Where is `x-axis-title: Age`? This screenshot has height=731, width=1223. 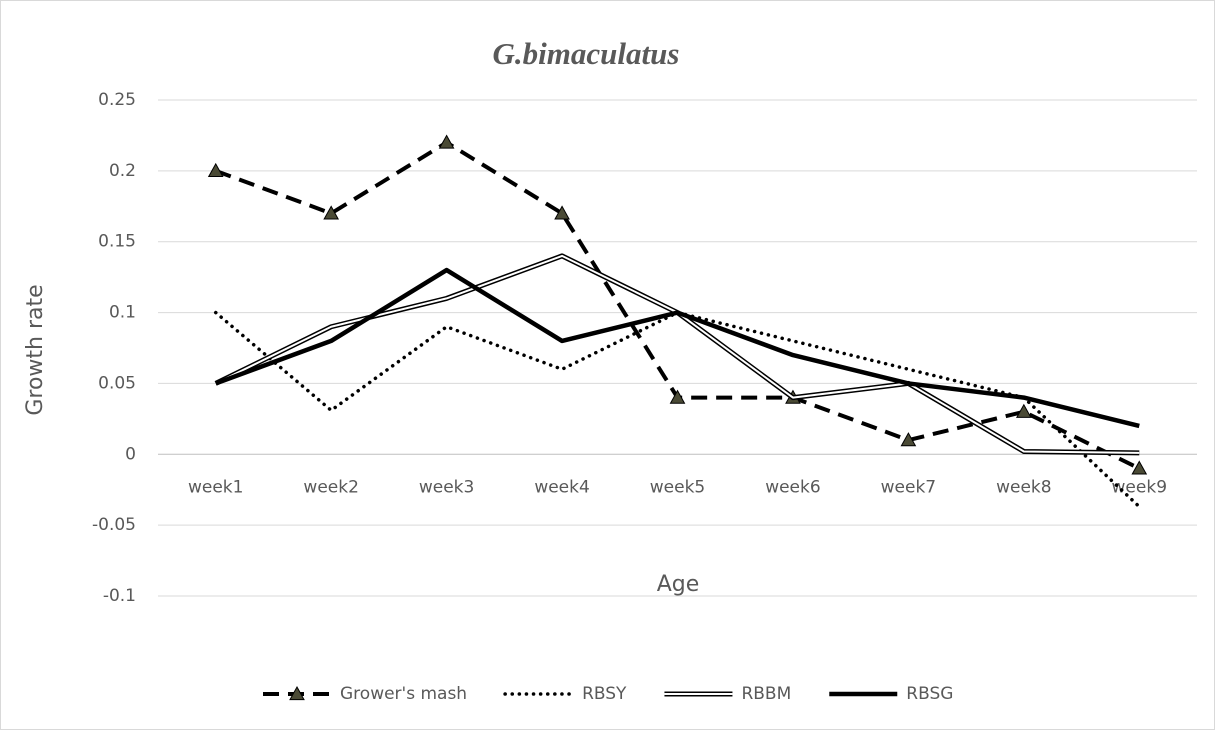 x-axis-title: Age is located at coordinates (678, 584).